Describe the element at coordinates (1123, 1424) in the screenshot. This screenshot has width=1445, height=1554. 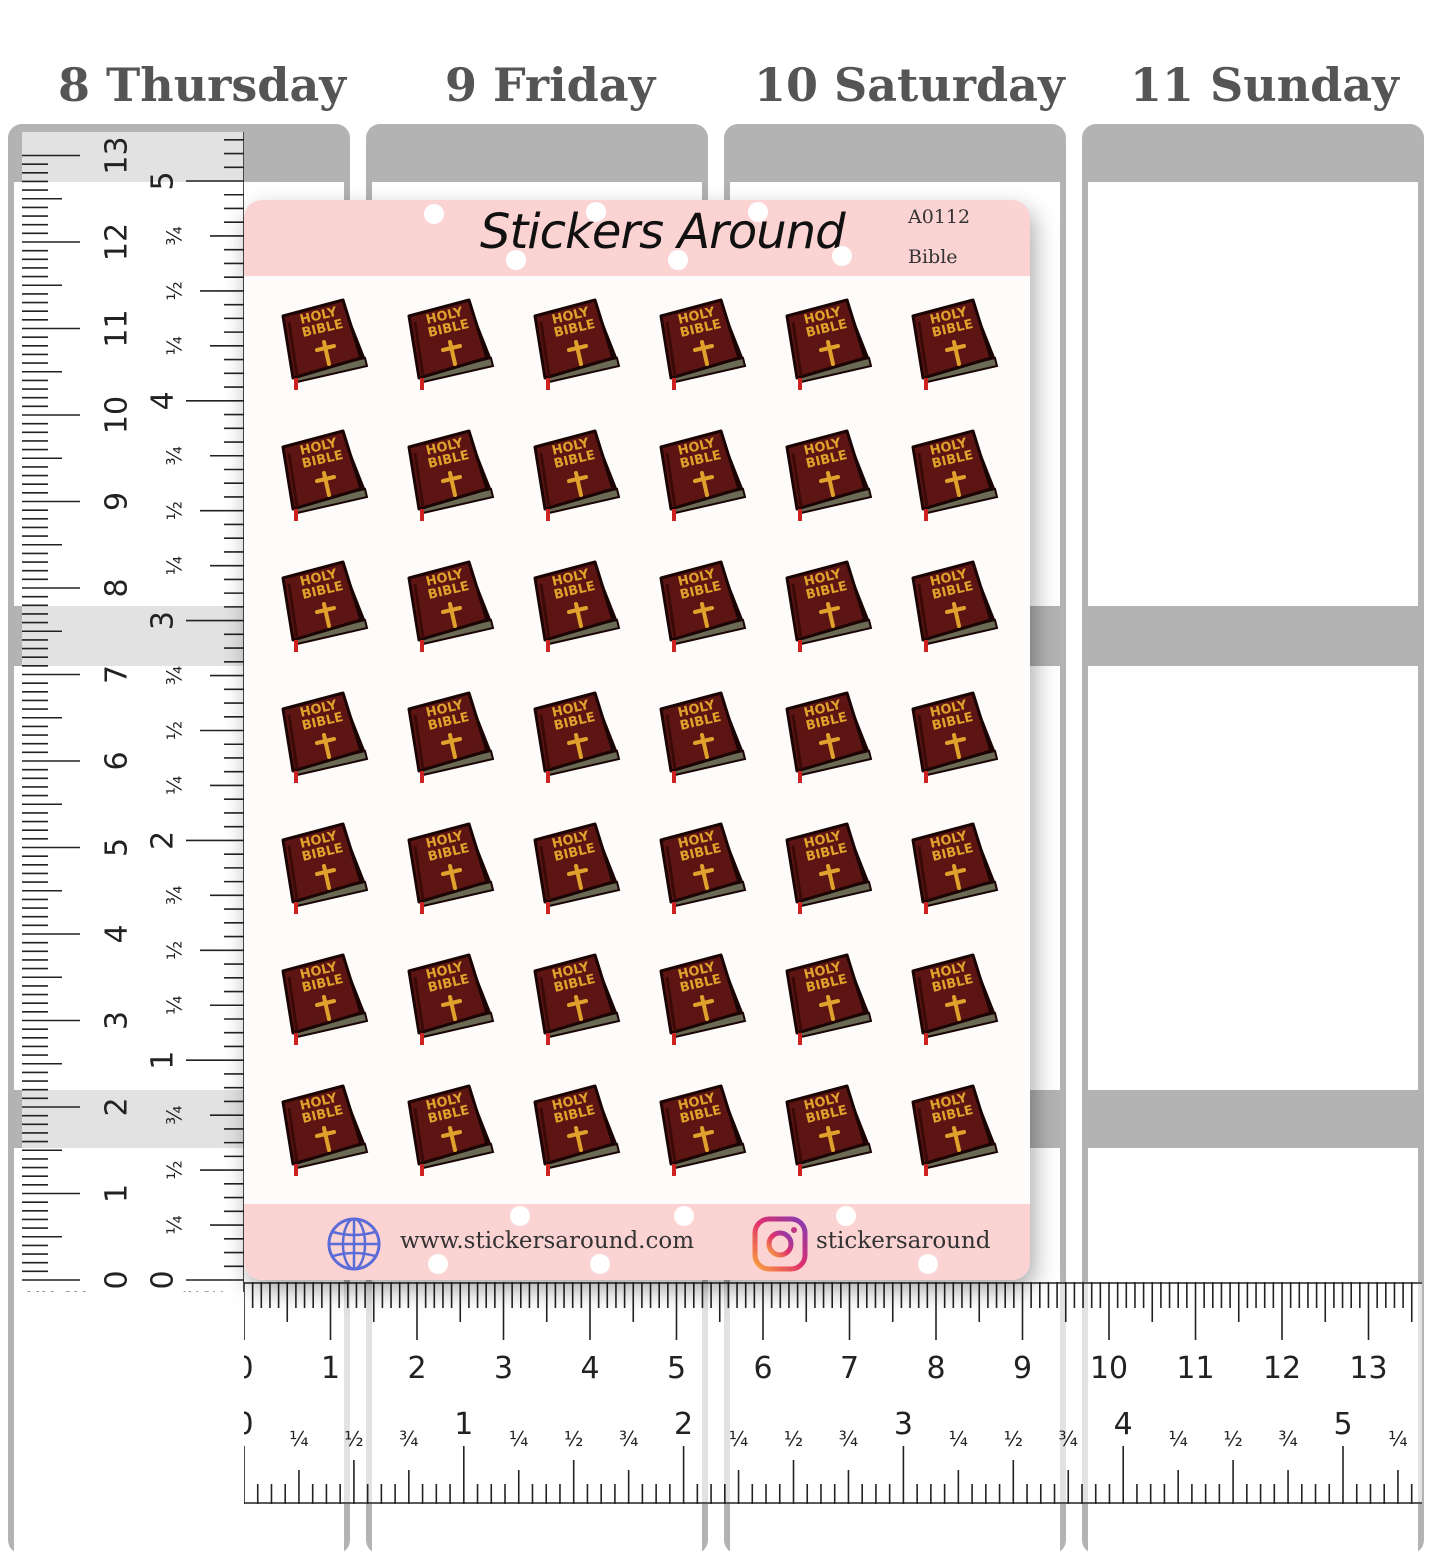
I see `ruler-inch-label: 4` at that location.